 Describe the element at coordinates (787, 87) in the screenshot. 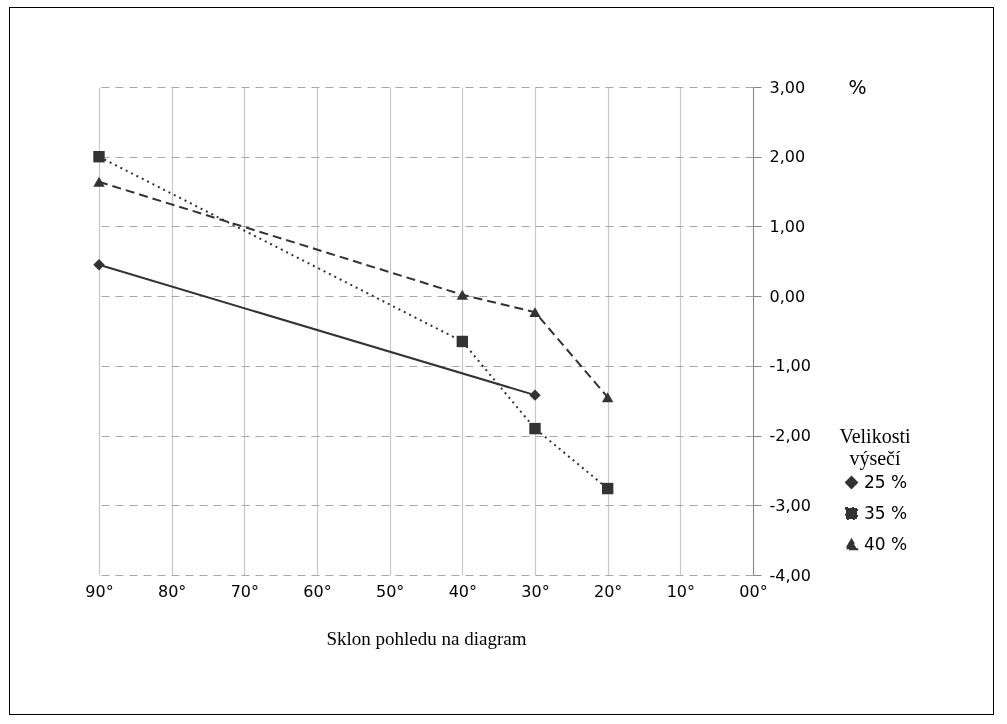

I see `y-tick-label: 3,00` at that location.